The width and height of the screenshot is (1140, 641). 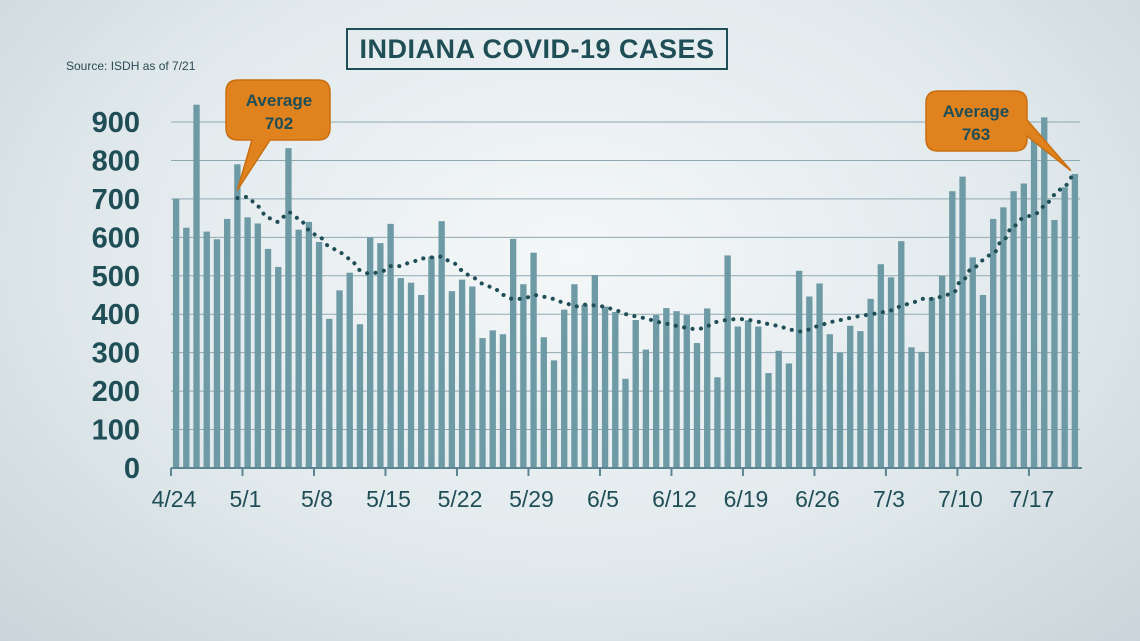 What do you see at coordinates (976, 111) in the screenshot?
I see `callout-right-label: Average` at bounding box center [976, 111].